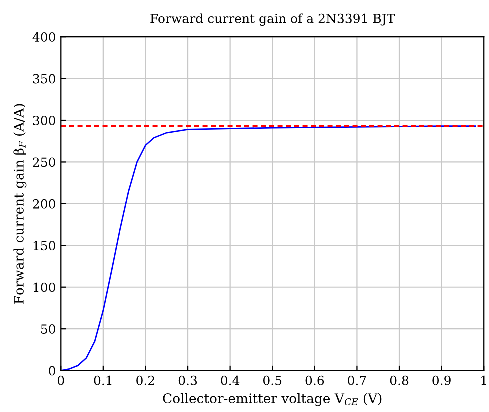 Image resolution: width=489 pixels, height=412 pixels. What do you see at coordinates (44, 79) in the screenshot?
I see `y-tick-label: 350` at bounding box center [44, 79].